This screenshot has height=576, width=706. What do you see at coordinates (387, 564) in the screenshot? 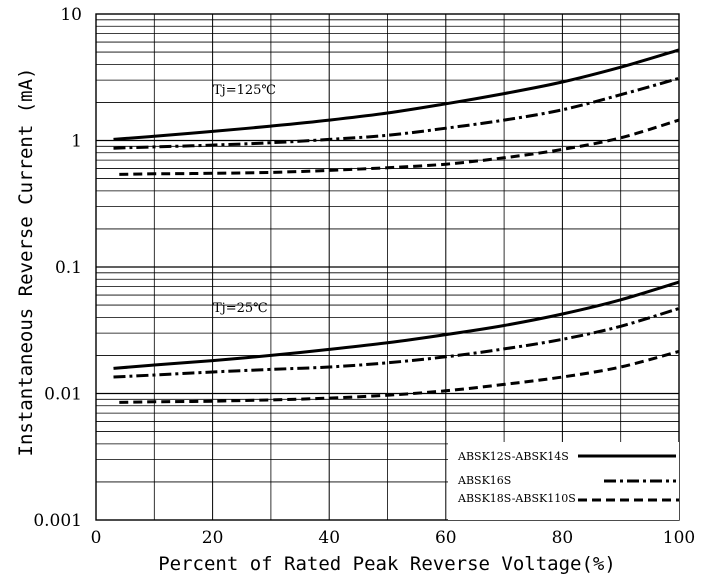
I see `x-axis-title: Percent of Rated Peak Reverse Voltage(%)` at bounding box center [387, 564].